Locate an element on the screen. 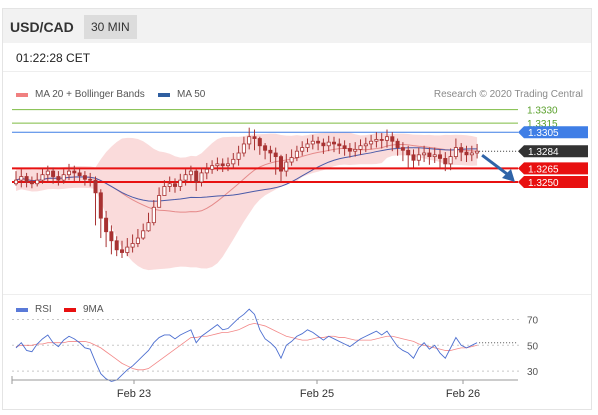 The width and height of the screenshot is (598, 415). level-label: 1.3305 is located at coordinates (543, 133).